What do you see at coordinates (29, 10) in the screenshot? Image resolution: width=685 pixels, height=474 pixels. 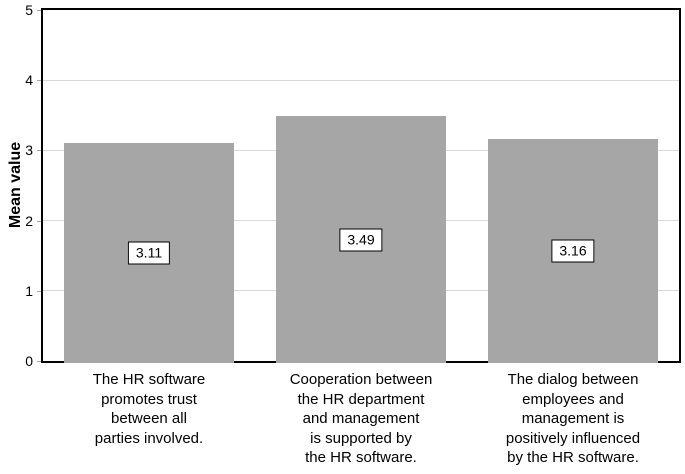 I see `y-tick-label: 5` at bounding box center [29, 10].